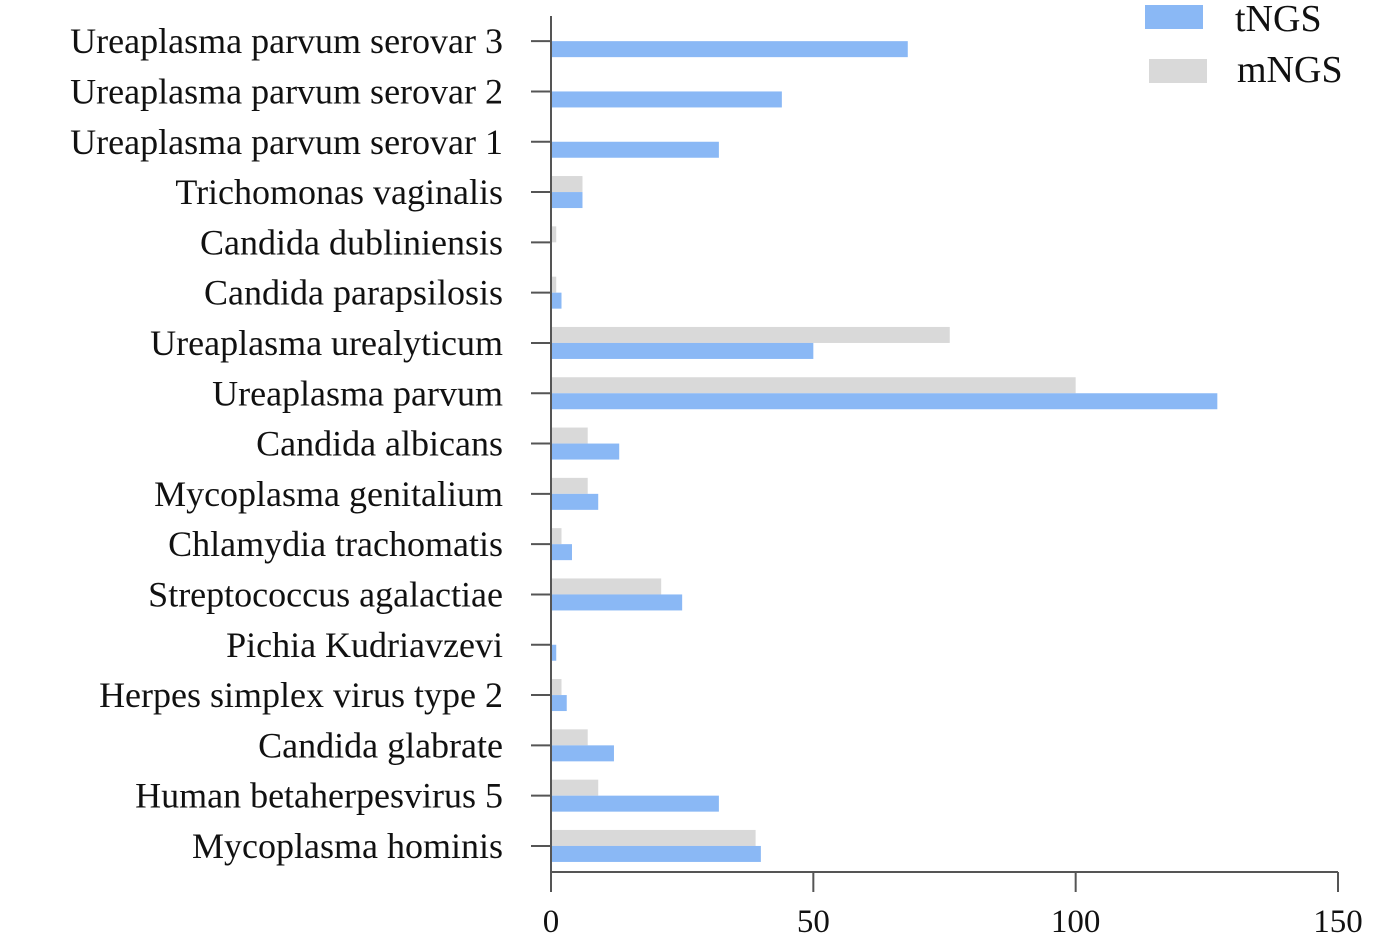 Image resolution: width=1388 pixels, height=948 pixels. What do you see at coordinates (347, 846) in the screenshot?
I see `category-label-mycoplasma-hominis: Mycoplasma hominis` at bounding box center [347, 846].